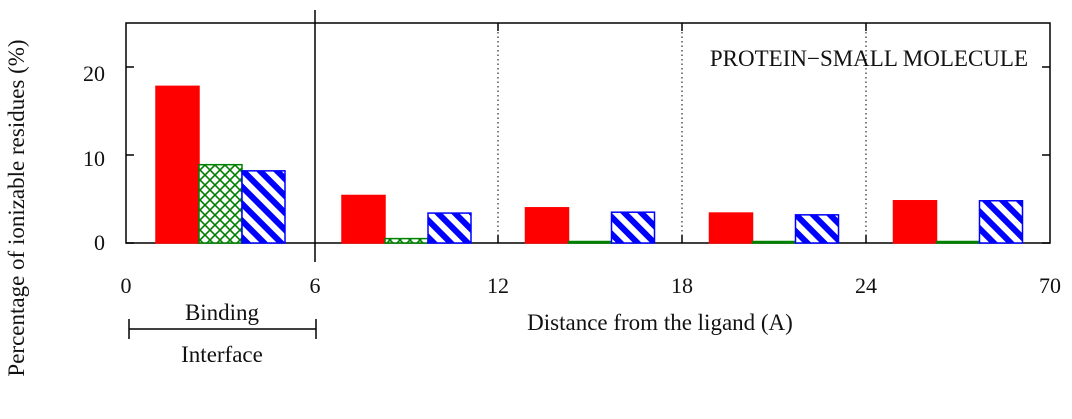 The image size is (1072, 419). Describe the element at coordinates (16, 207) in the screenshot. I see `y-axis-label: Percentage of ionizable residues (%)` at that location.